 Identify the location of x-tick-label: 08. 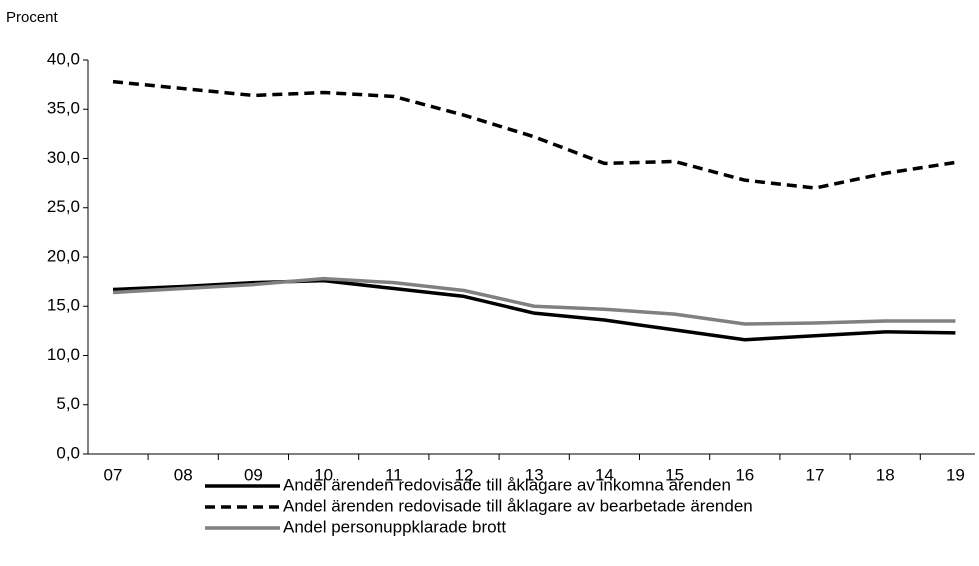
(183, 474).